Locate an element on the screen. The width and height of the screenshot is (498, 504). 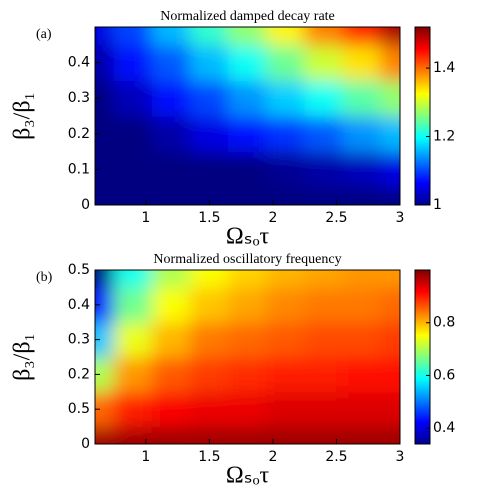
y-tick-label: 0.2 is located at coordinates (79, 134).